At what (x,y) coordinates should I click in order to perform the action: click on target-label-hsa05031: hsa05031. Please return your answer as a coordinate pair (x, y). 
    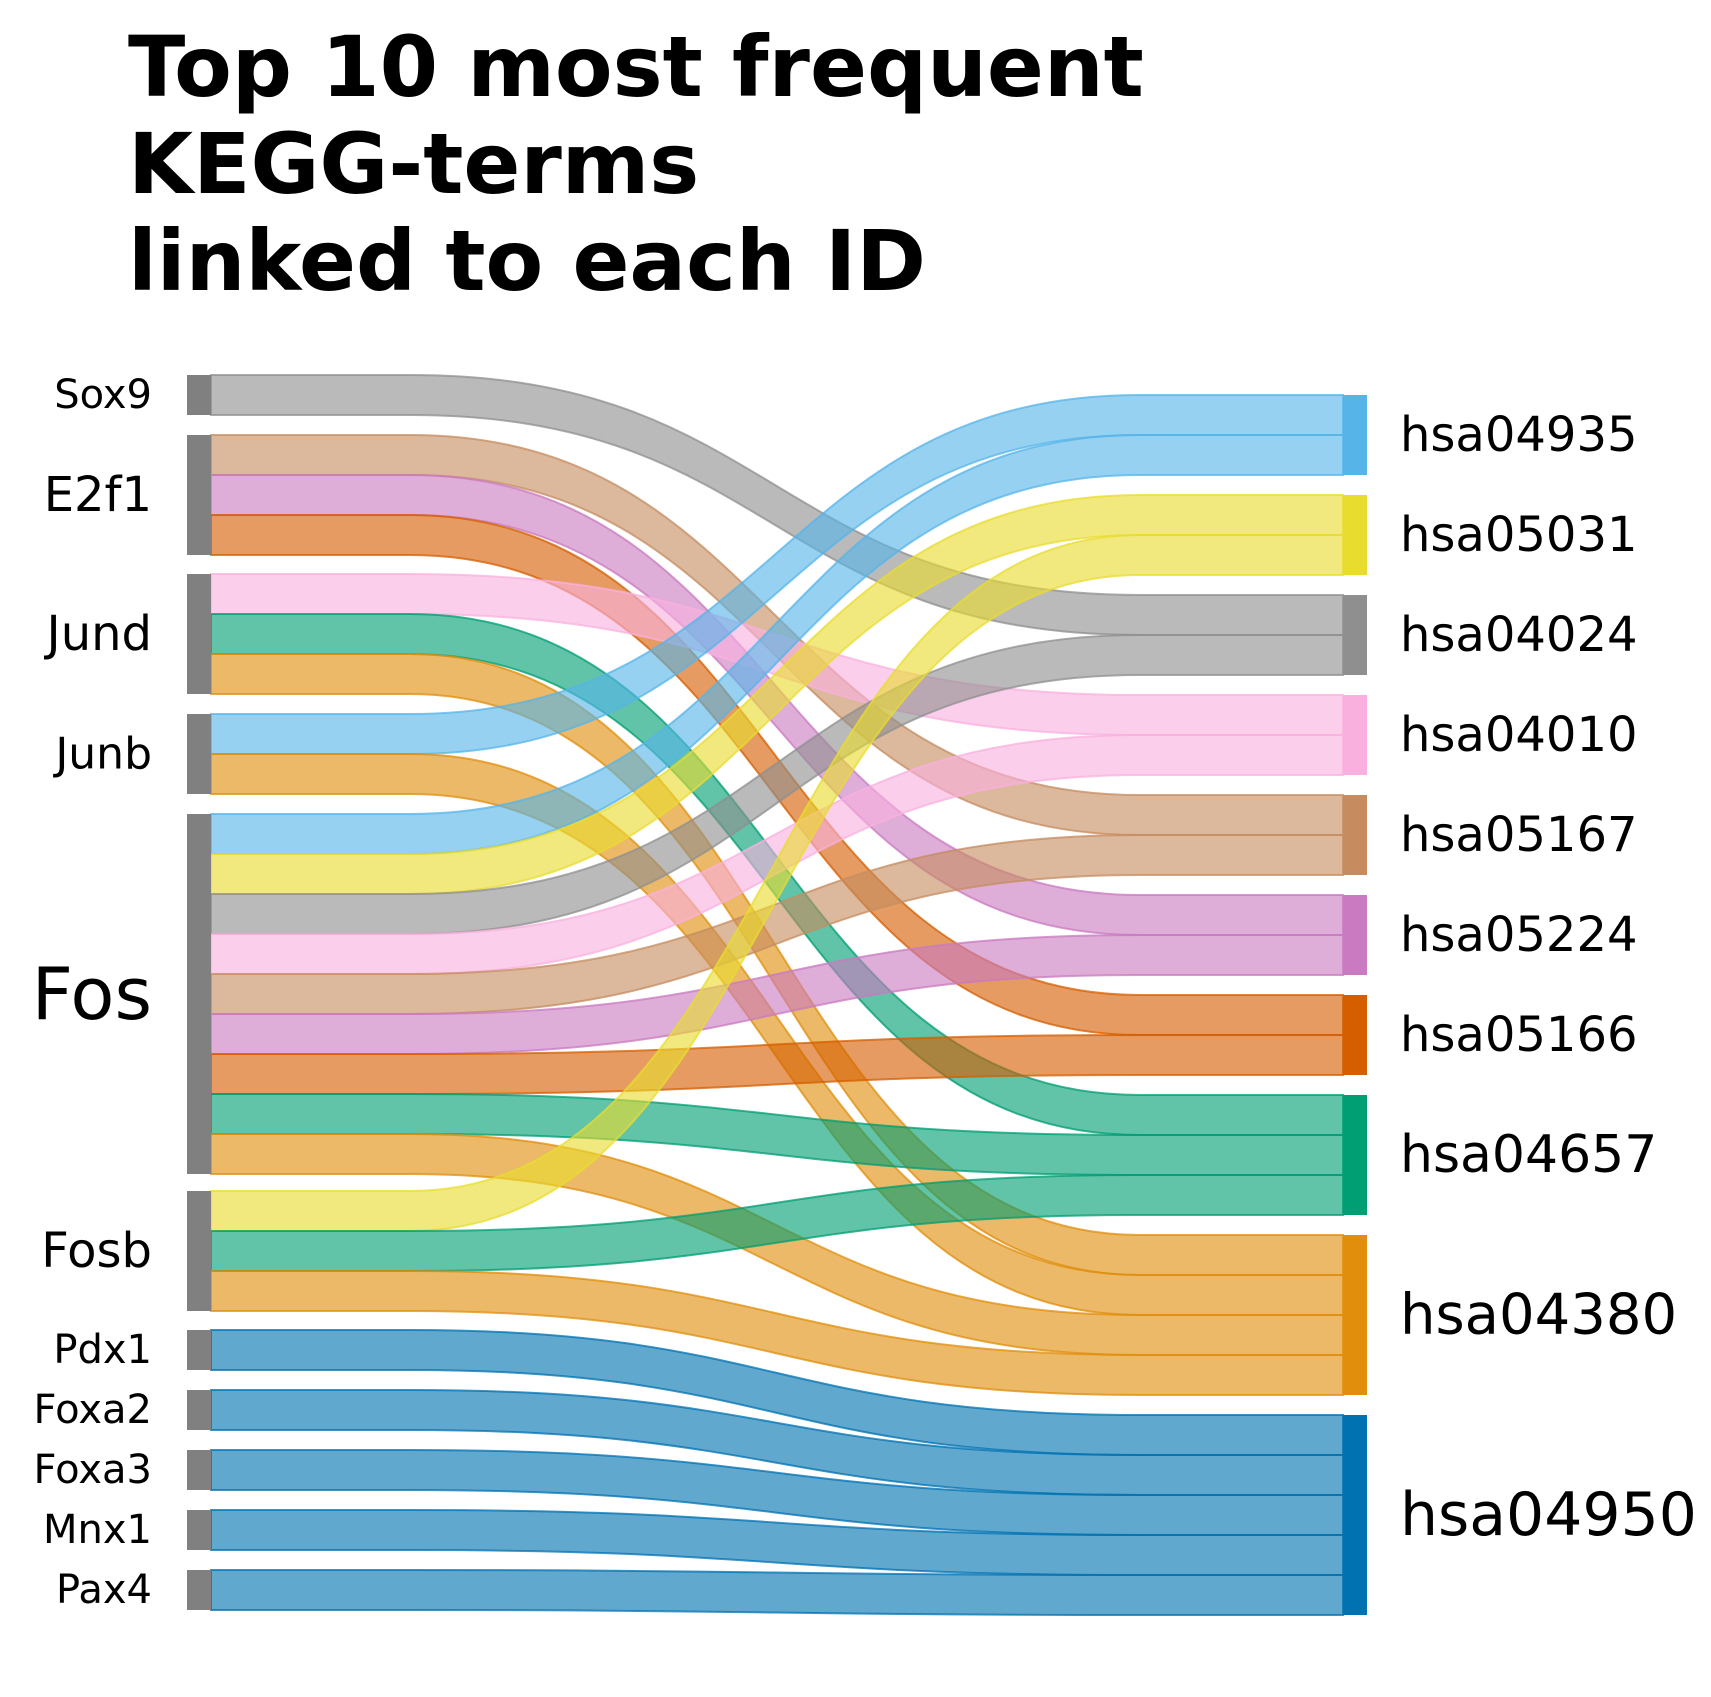
    Looking at the image, I should click on (1519, 535).